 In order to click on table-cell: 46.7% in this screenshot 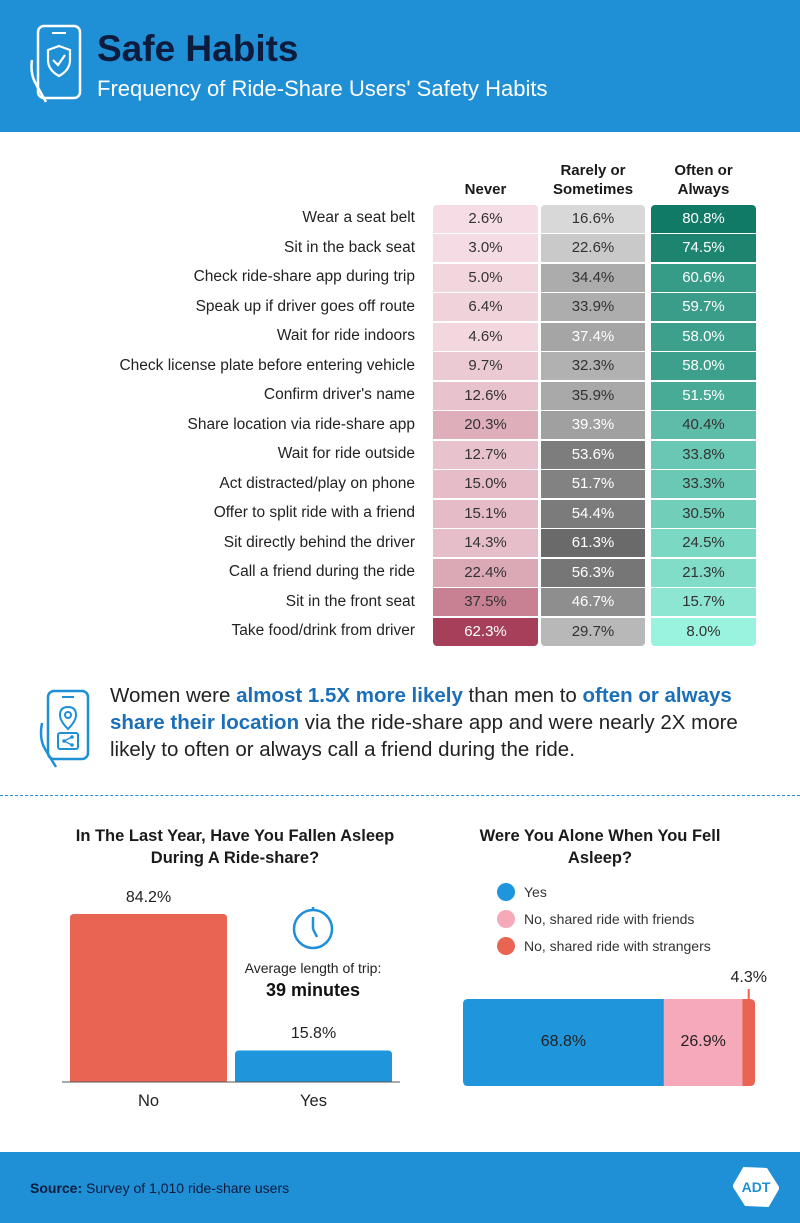, I will do `click(593, 602)`.